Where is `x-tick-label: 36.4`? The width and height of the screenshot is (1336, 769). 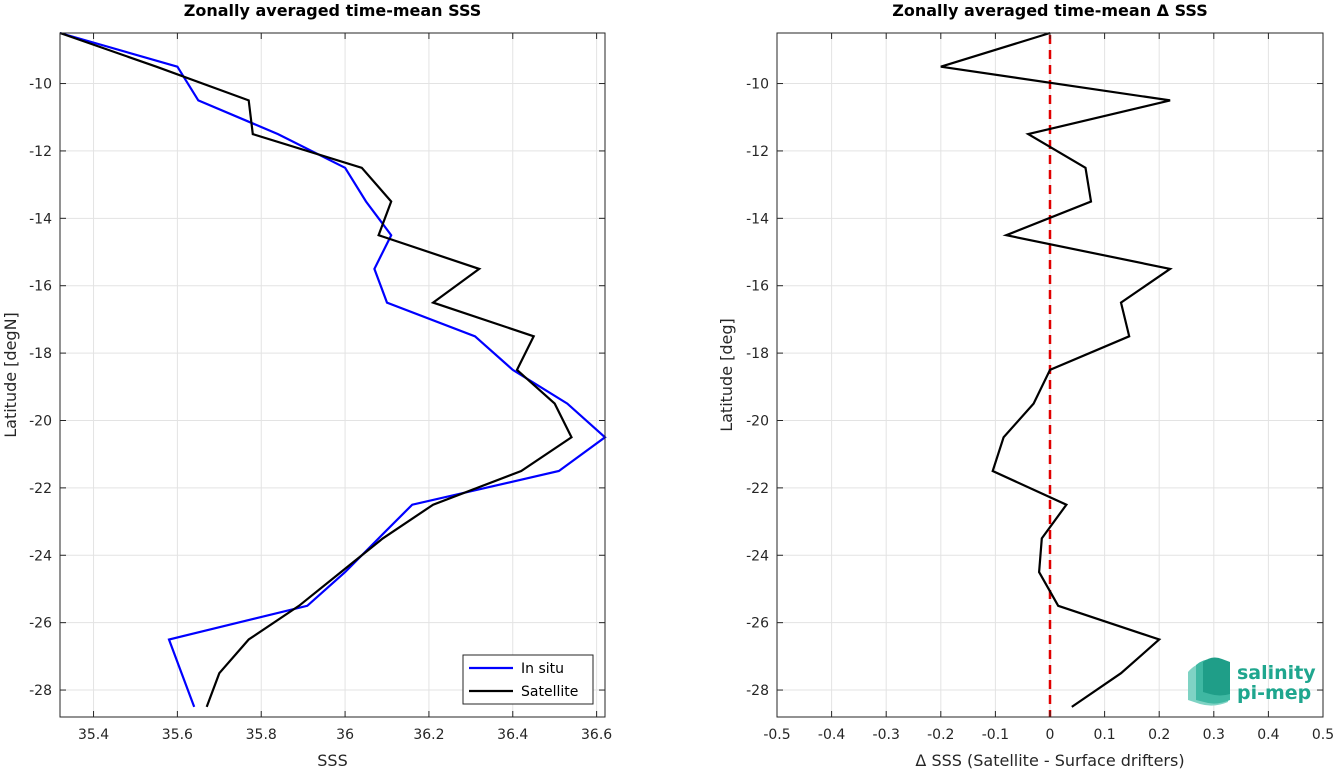 x-tick-label: 36.4 is located at coordinates (512, 735).